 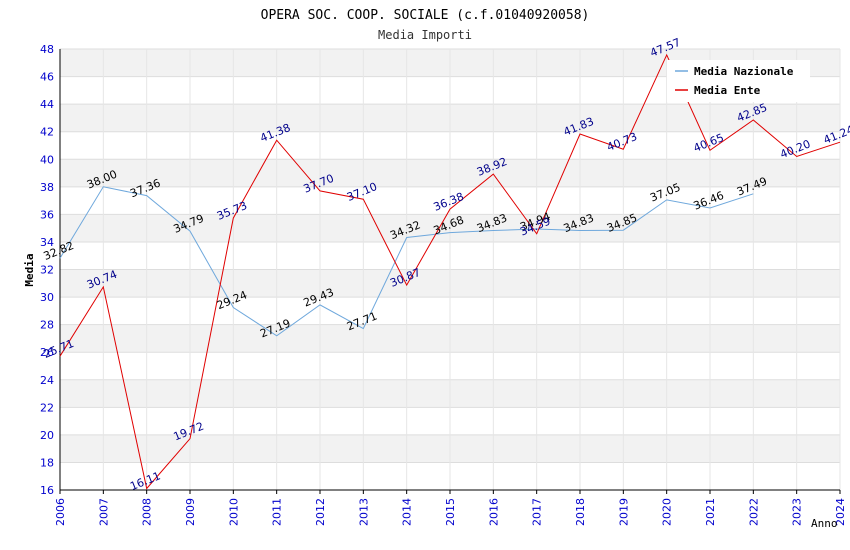 What do you see at coordinates (363, 512) in the screenshot?
I see `x-tick-label: 2013` at bounding box center [363, 512].